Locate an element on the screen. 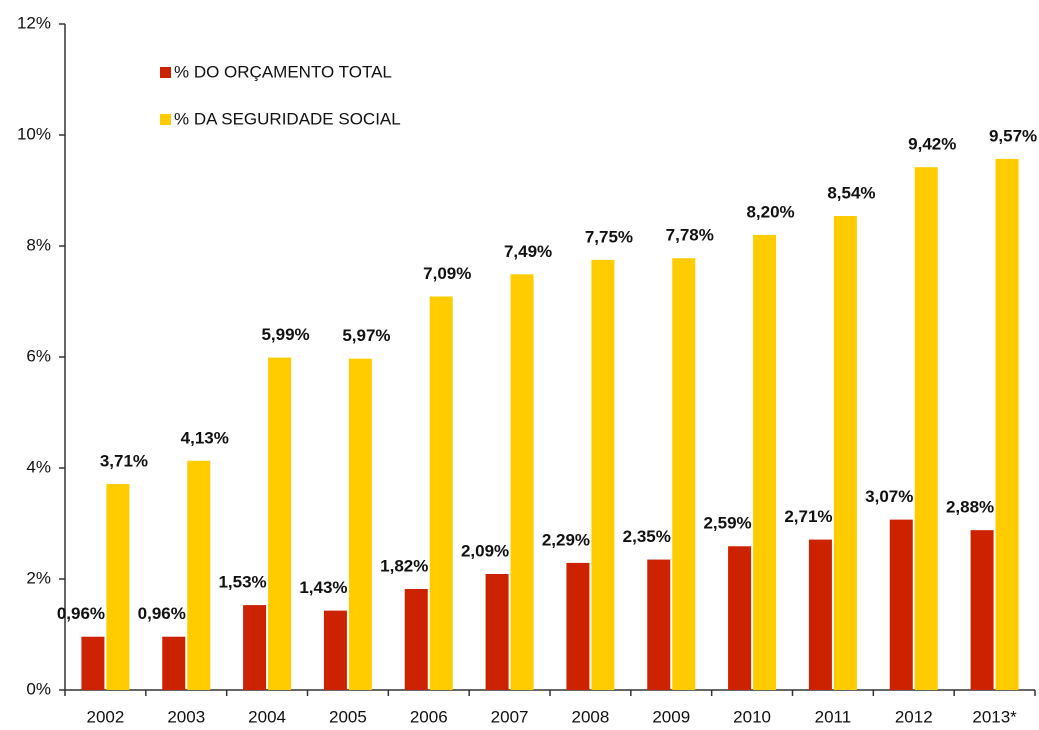 This screenshot has height=730, width=1039. x-tick-label: 2006 is located at coordinates (429, 716).